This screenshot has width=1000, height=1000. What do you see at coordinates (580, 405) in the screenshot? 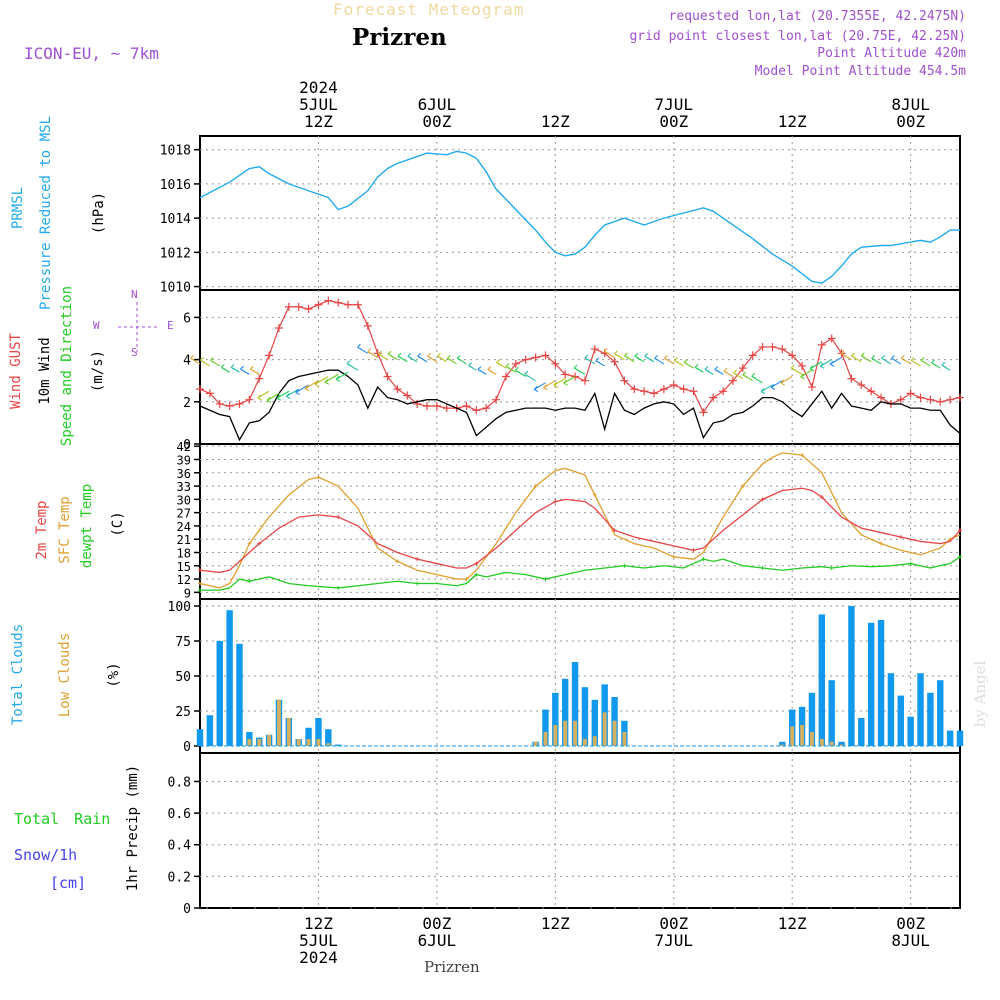
I see `wind-speed-line` at bounding box center [580, 405].